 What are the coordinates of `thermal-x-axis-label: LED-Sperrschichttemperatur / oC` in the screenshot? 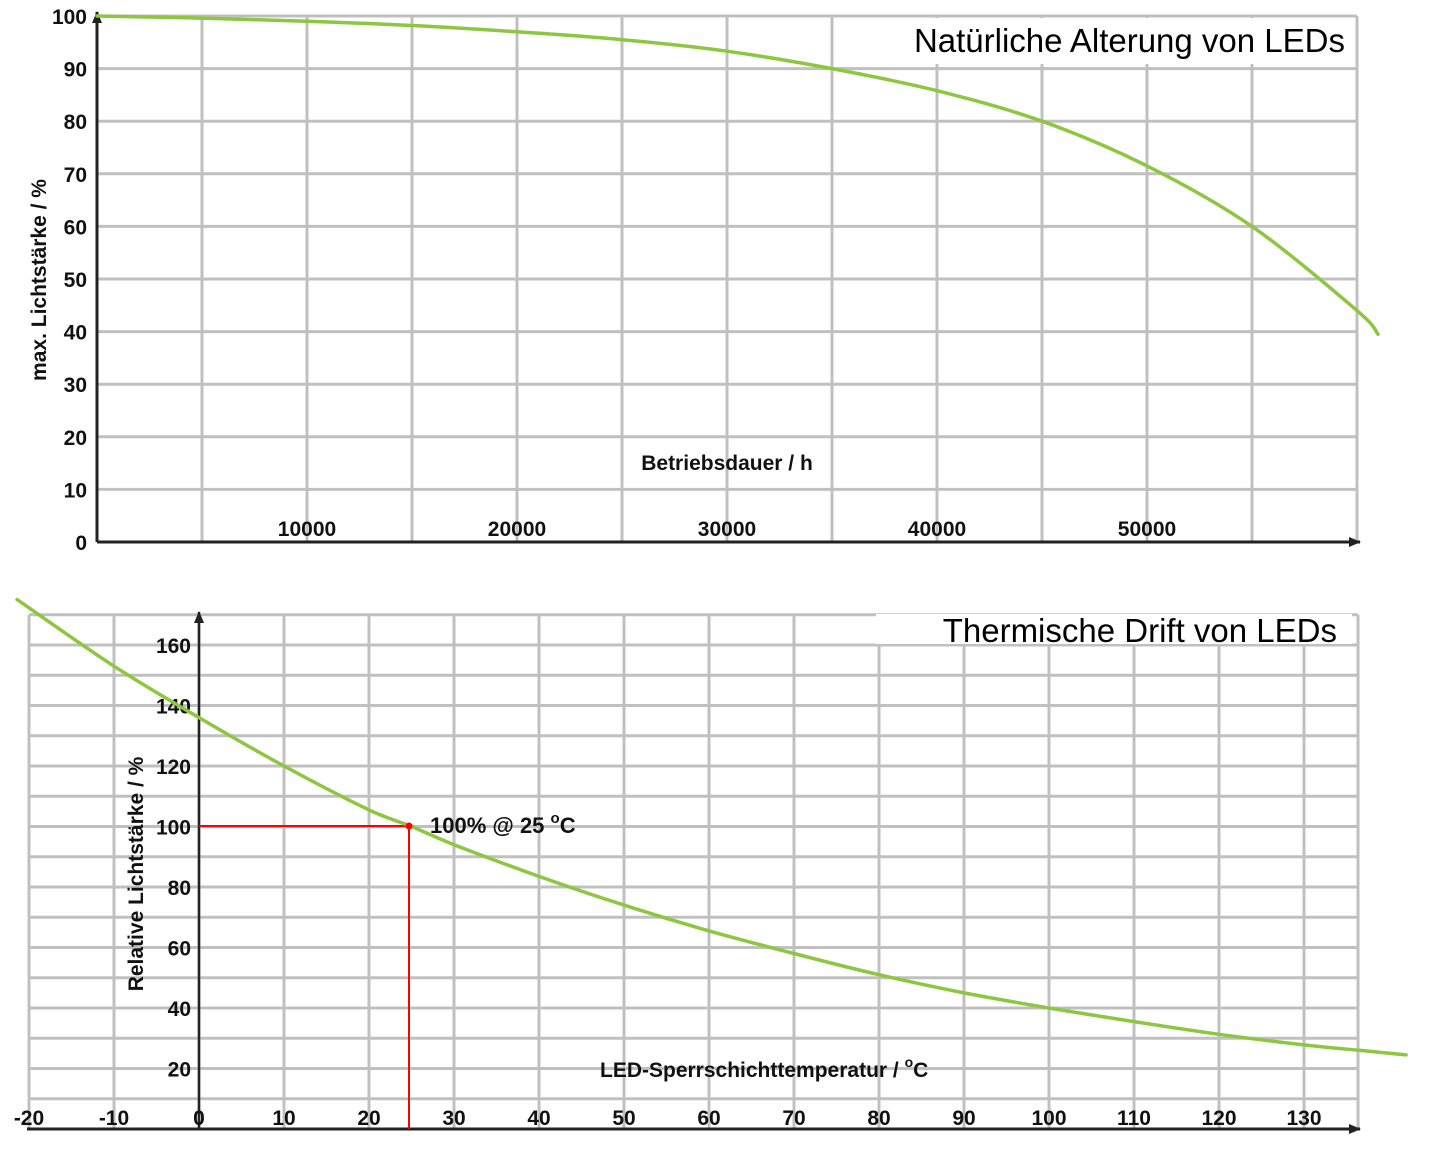 It's located at (764, 1068).